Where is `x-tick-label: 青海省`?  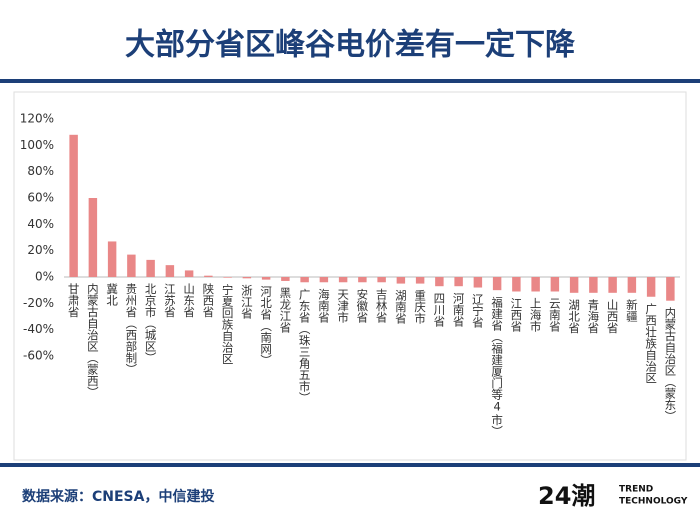
x-tick-label: 青海省 is located at coordinates (593, 316).